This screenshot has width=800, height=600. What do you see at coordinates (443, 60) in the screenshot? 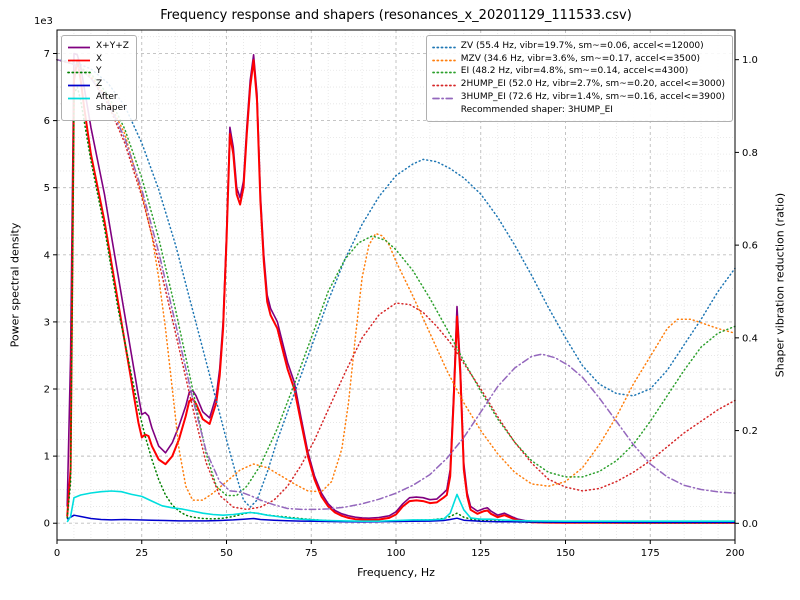
I see `mzv-line-sample` at bounding box center [443, 60].